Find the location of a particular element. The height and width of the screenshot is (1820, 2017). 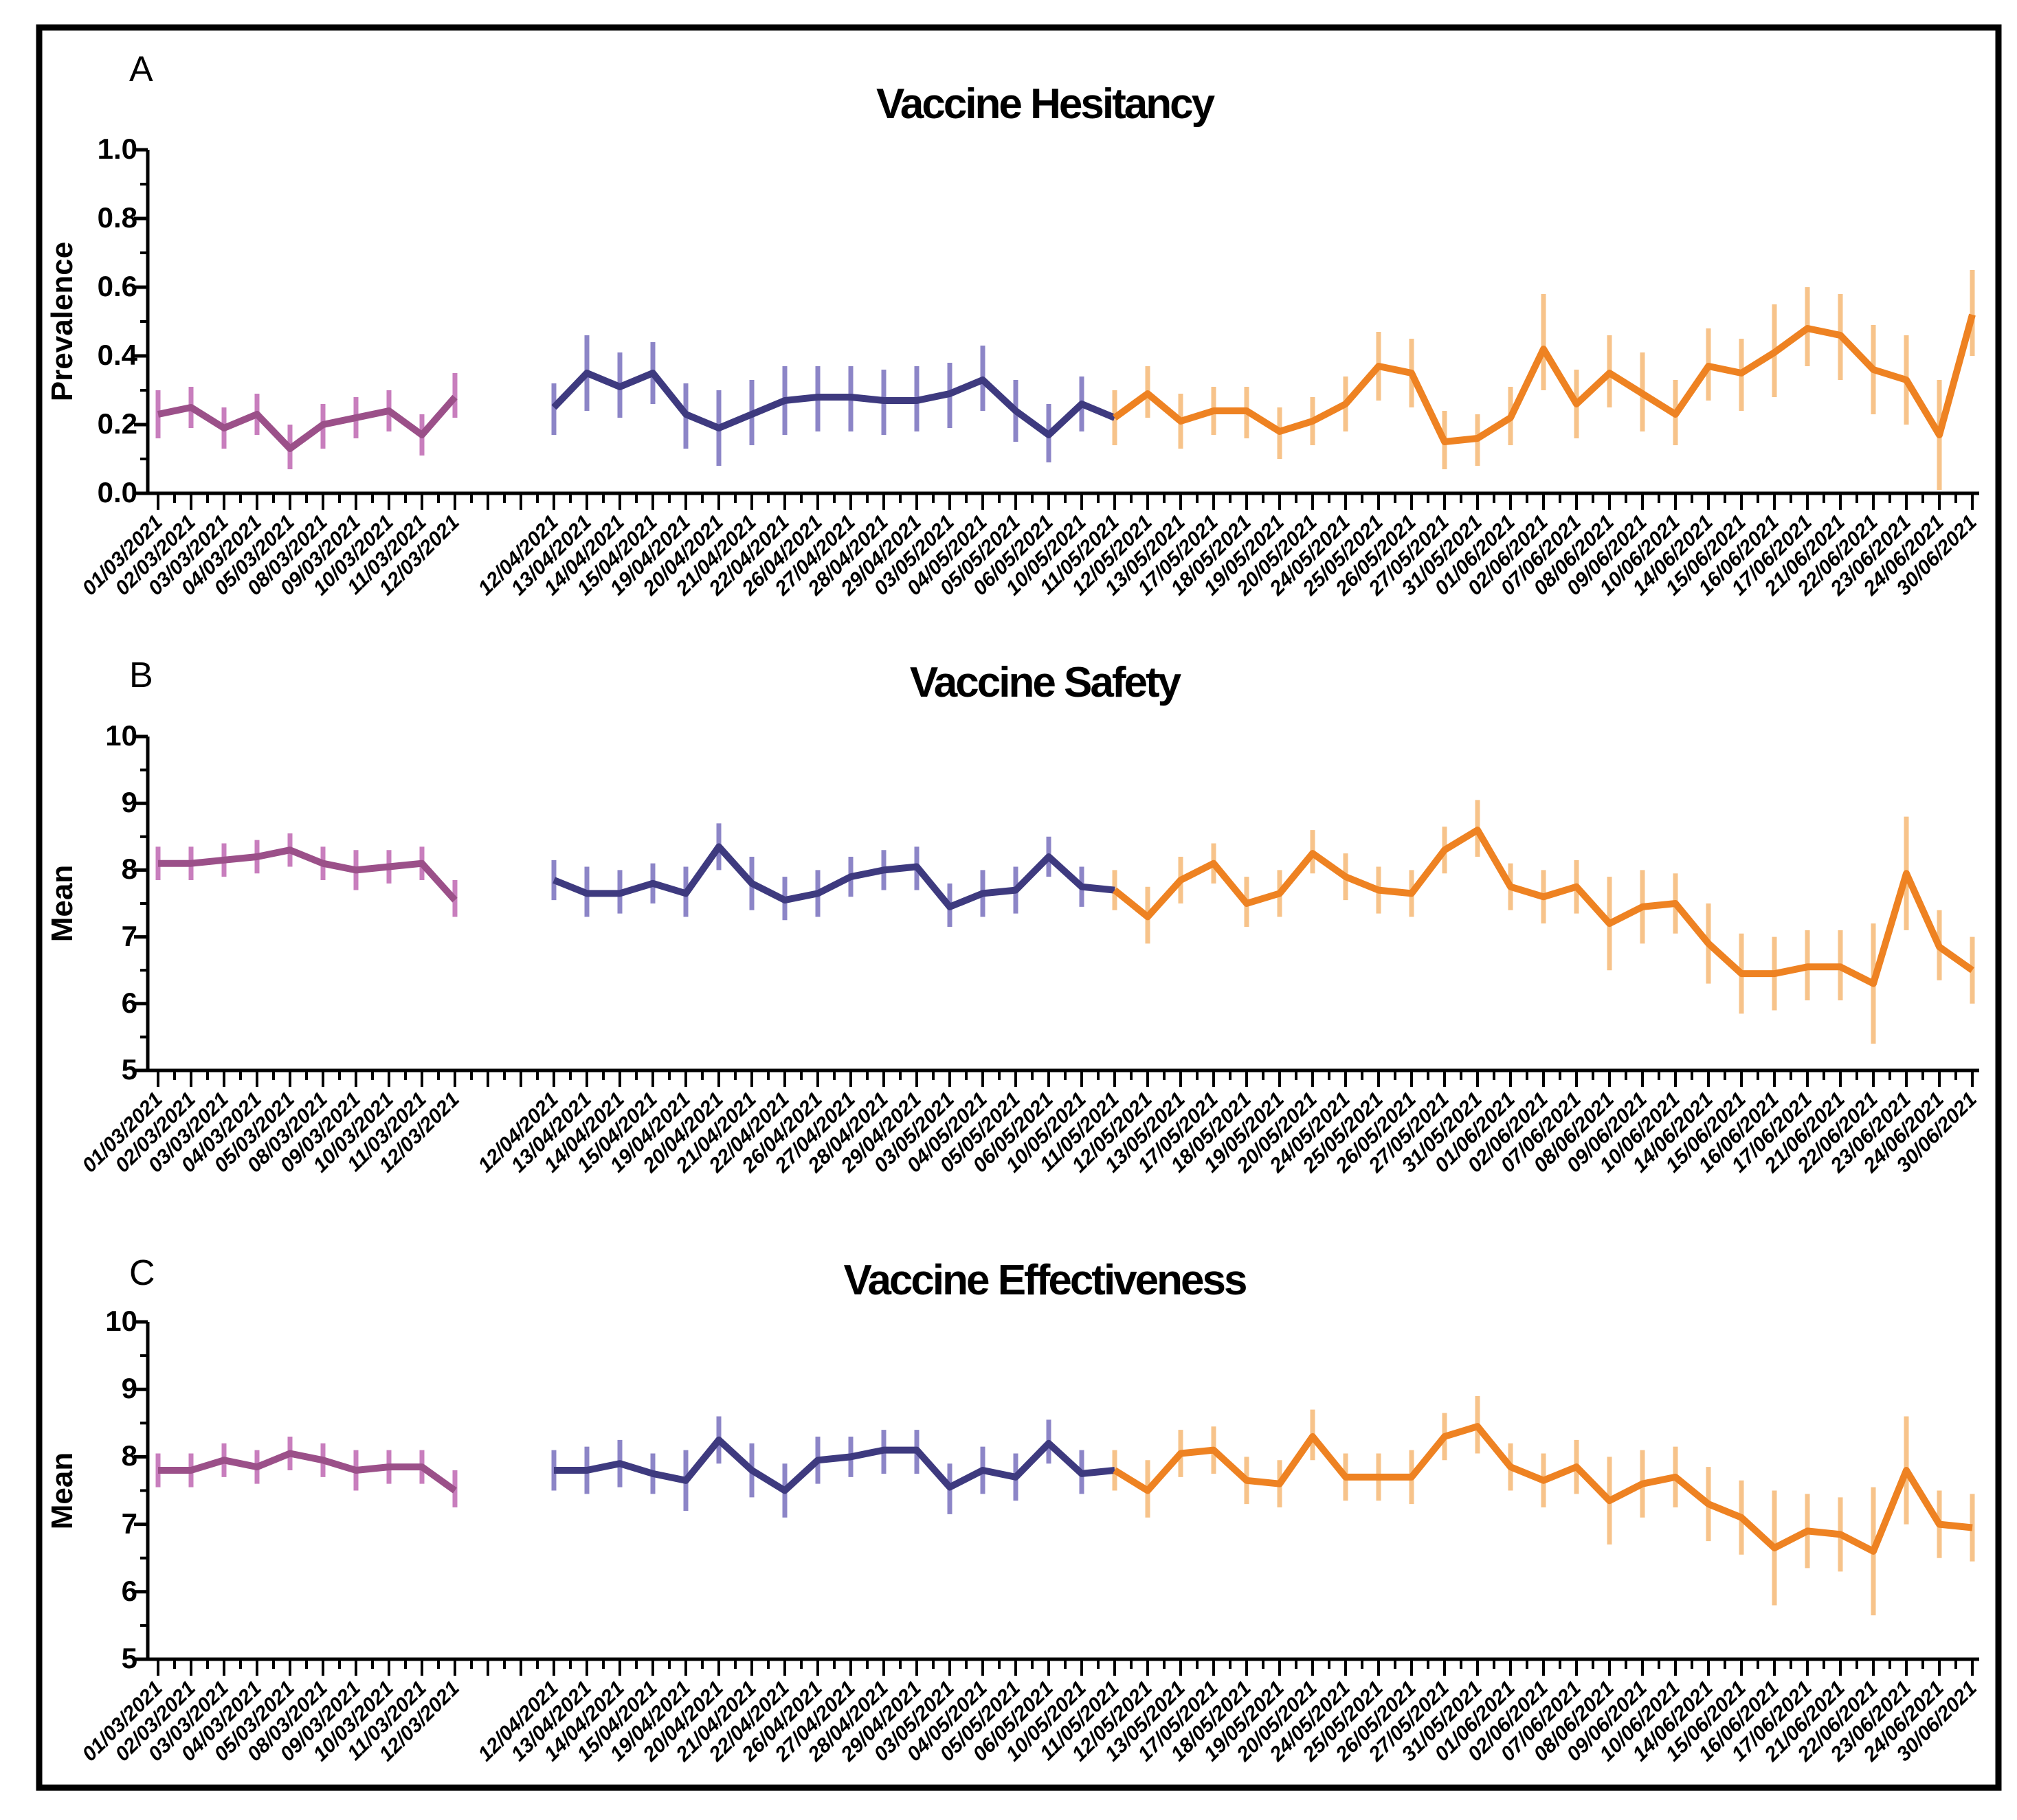

y-tick-label: 0.4 is located at coordinates (118, 355).